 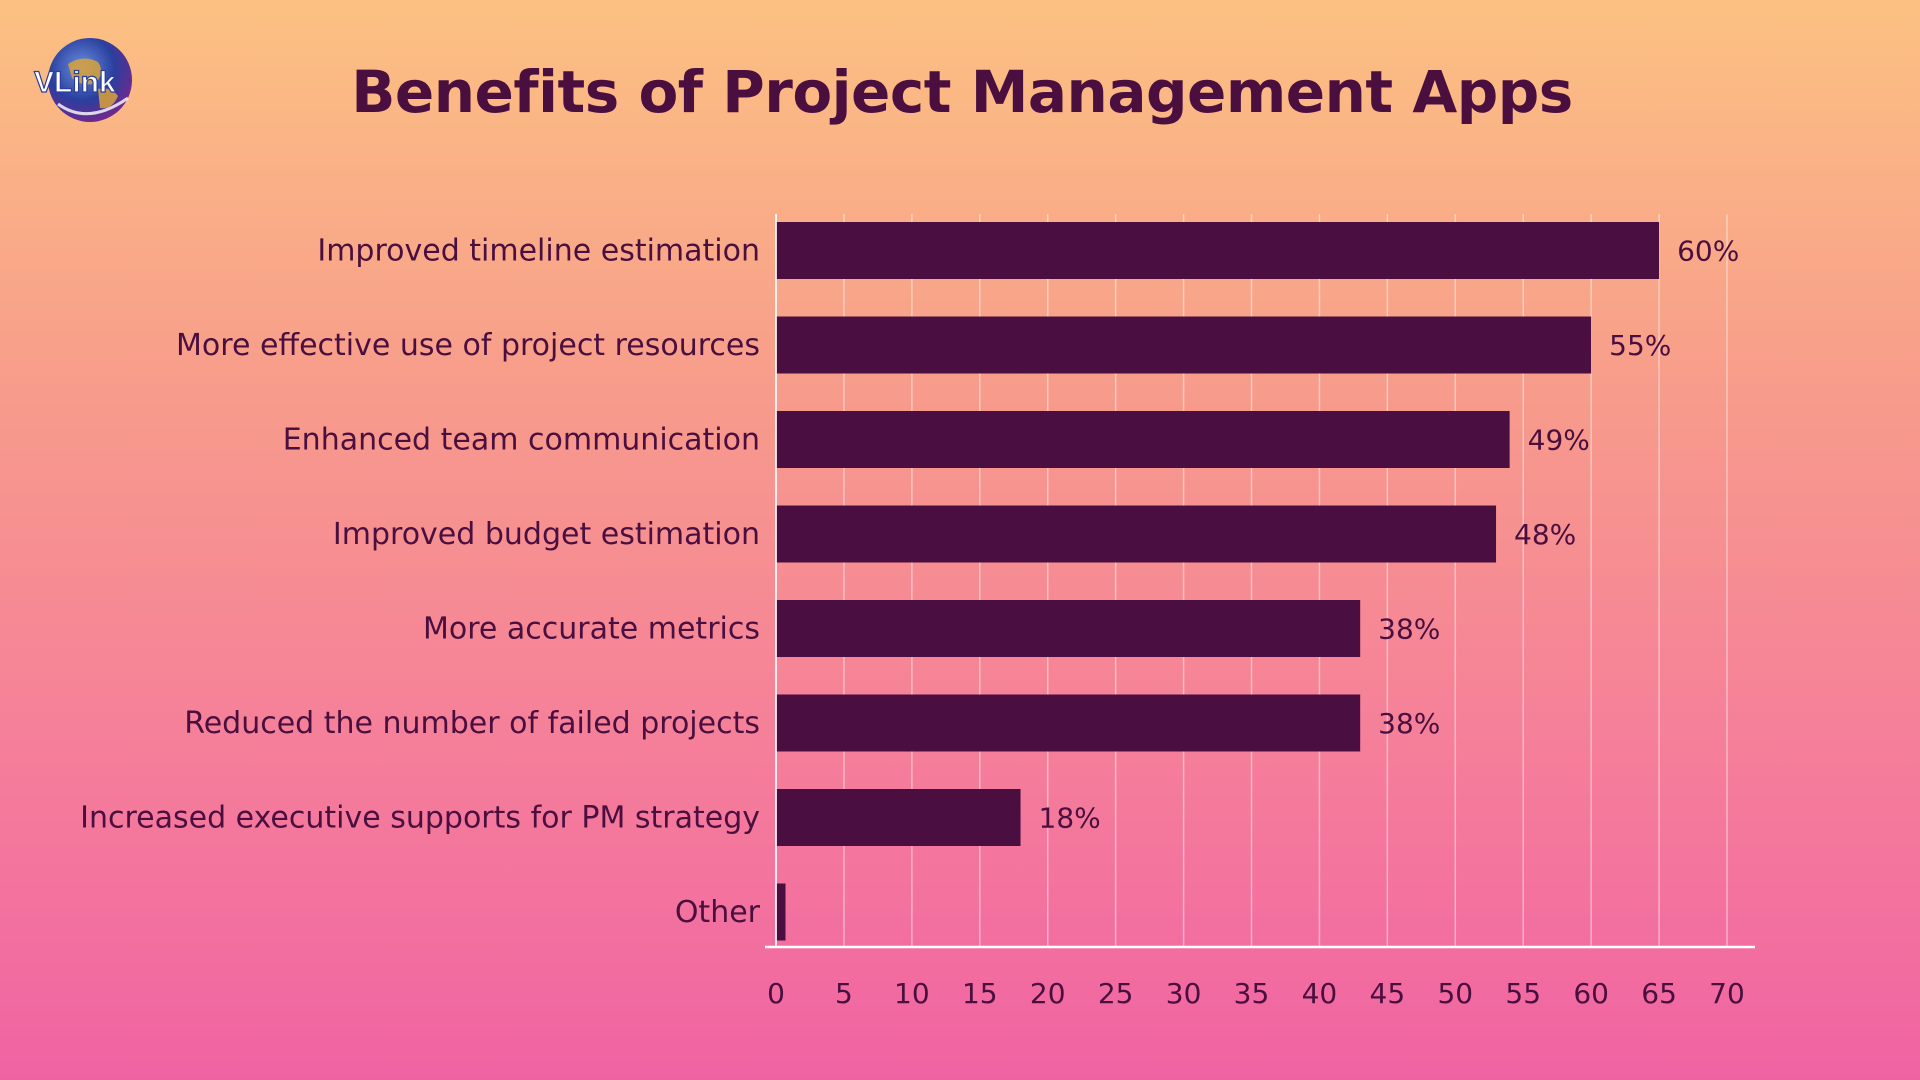 I want to click on x-tick-label: 60, so click(x=1591, y=993).